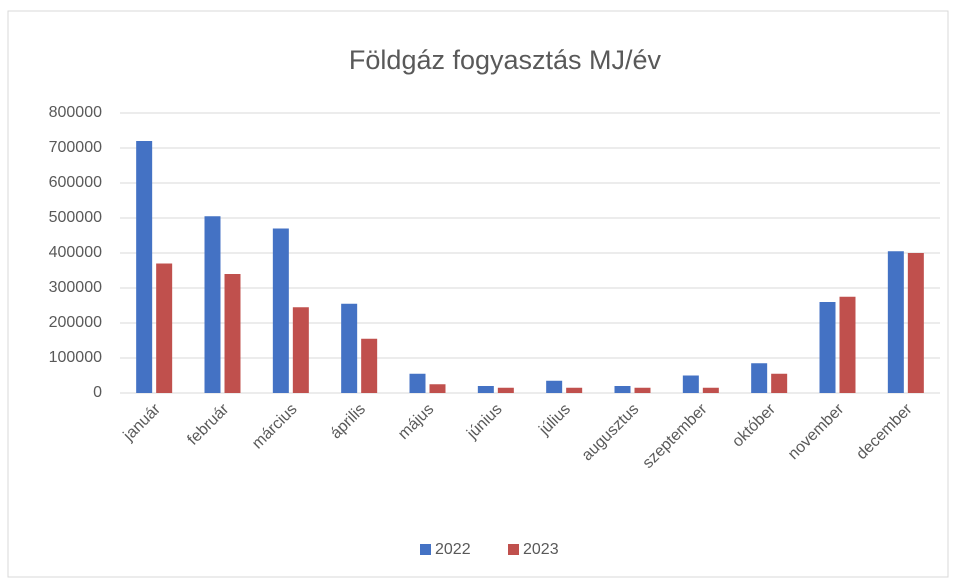 The image size is (957, 582). I want to click on y-tick-label: 800000, so click(75, 112).